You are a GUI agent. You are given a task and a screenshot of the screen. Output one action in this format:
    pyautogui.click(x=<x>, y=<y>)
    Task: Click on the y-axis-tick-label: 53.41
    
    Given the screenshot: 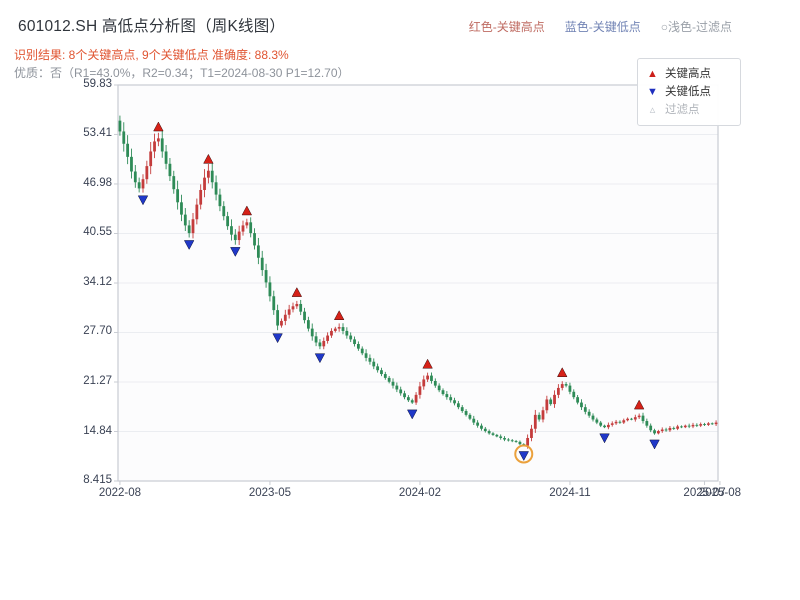 What is the action you would take?
    pyautogui.click(x=97, y=133)
    